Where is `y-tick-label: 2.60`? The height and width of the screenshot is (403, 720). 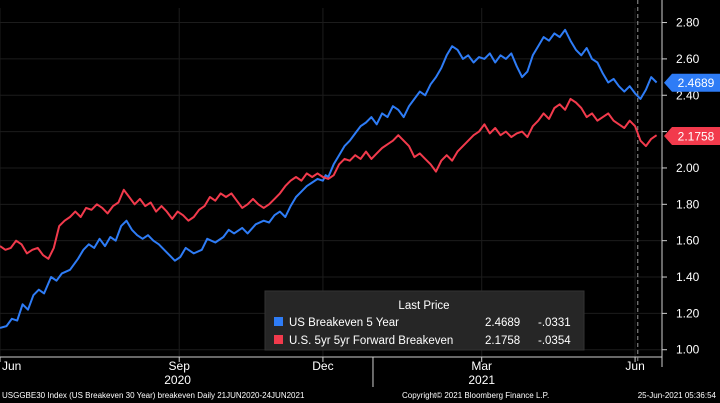 y-tick-label: 2.60 is located at coordinates (688, 59).